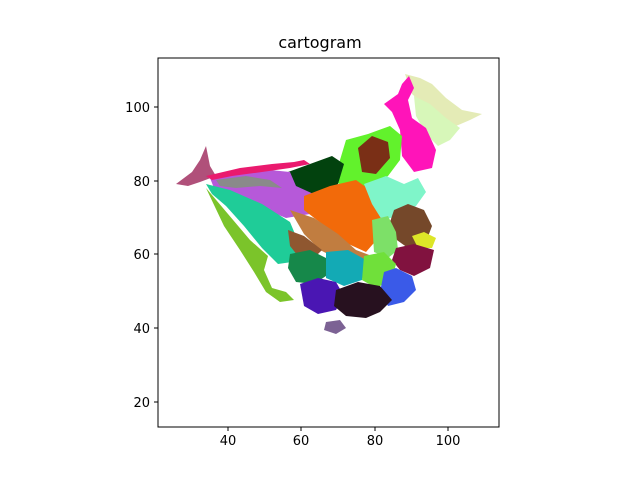 The width and height of the screenshot is (640, 484). I want to click on x-tick-label: 40, so click(228, 441).